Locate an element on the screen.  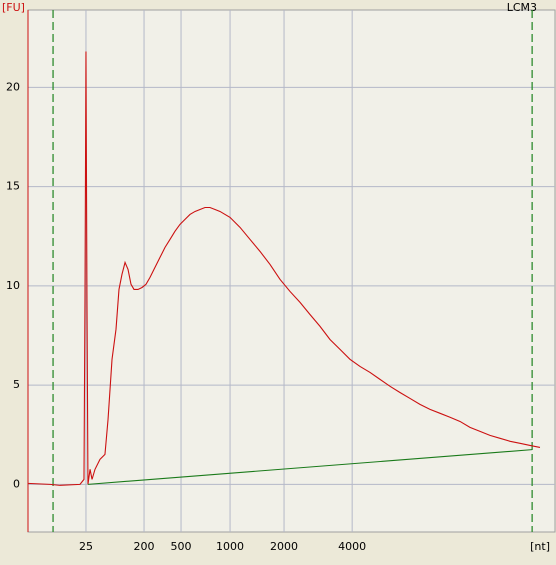
x-tick-label: 200 is located at coordinates (144, 546).